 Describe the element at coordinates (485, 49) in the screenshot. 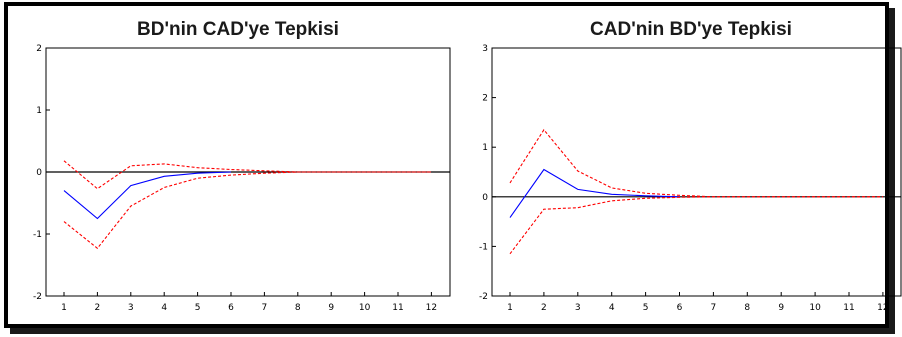

I see `y-tick-label: 3` at that location.